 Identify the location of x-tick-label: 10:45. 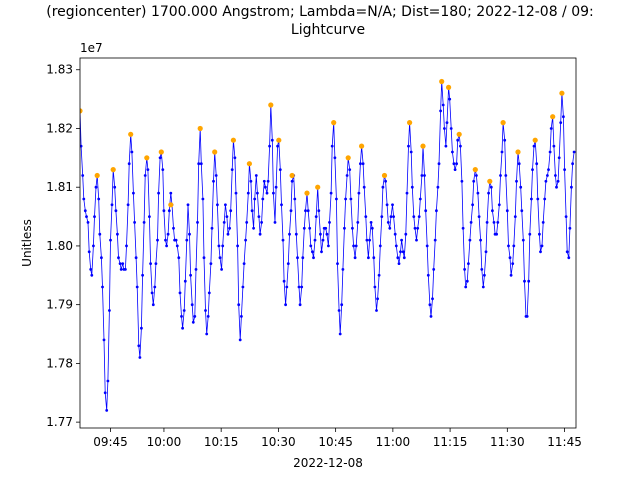
(335, 442).